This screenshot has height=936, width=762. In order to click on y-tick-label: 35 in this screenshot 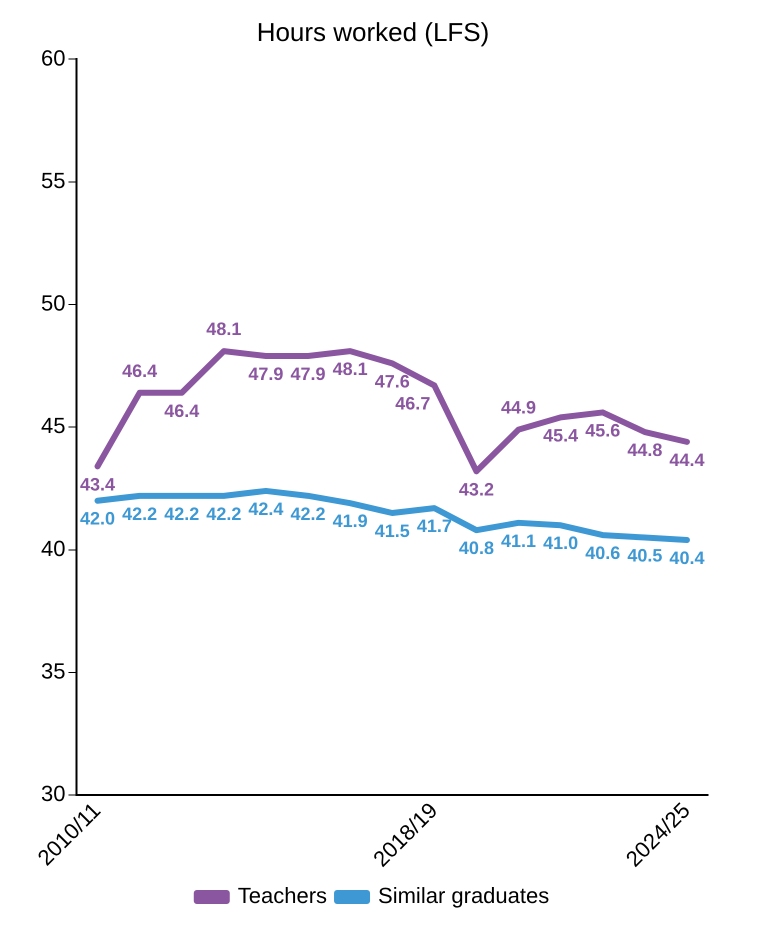, I will do `click(53, 671)`.